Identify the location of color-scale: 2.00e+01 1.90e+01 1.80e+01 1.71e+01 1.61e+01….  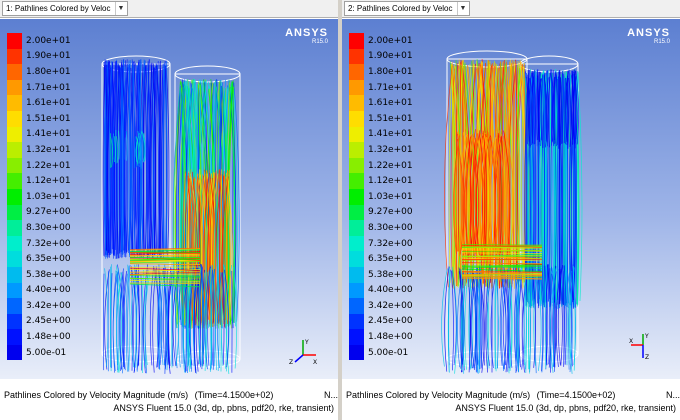
(381, 197).